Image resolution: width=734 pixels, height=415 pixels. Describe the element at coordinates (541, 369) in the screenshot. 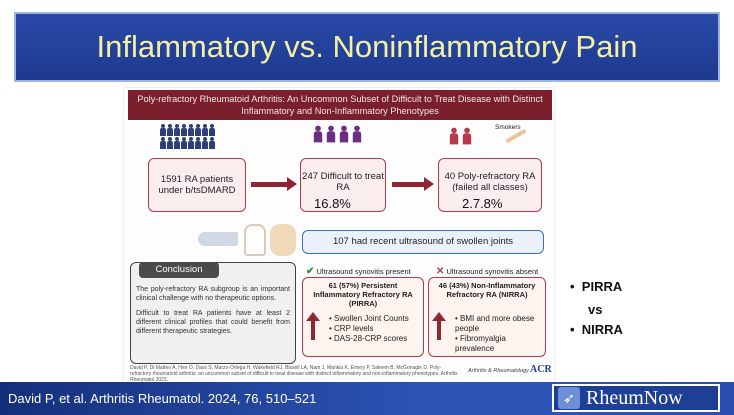

I see `acr-logo: ACR` at that location.